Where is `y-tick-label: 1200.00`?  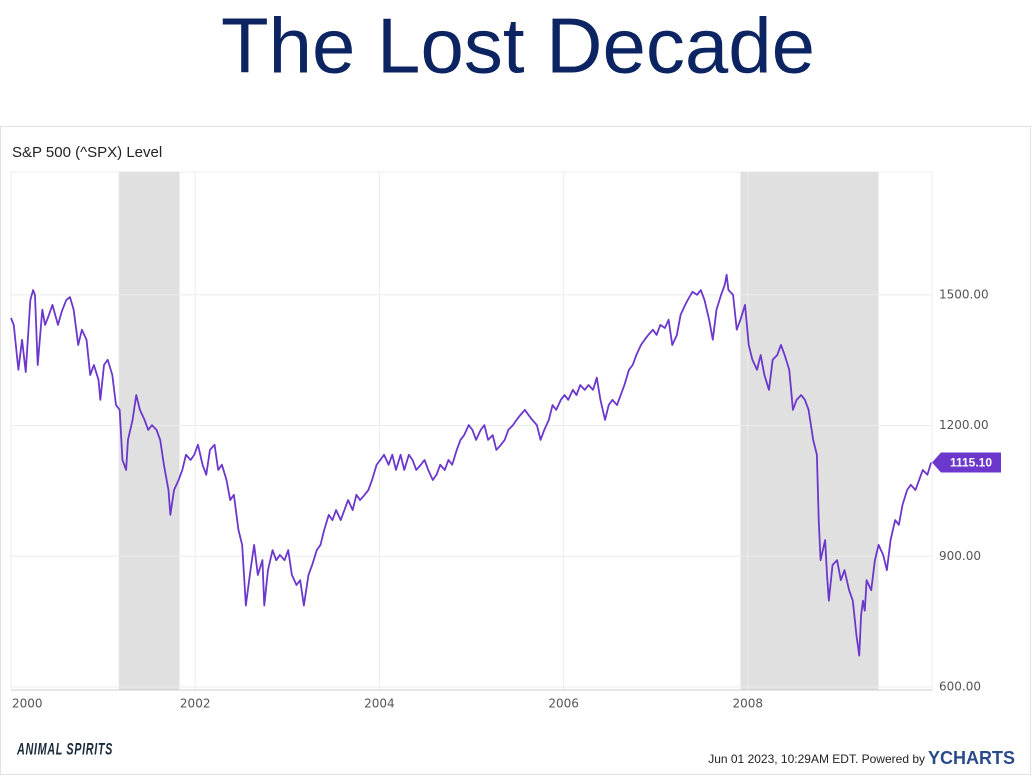
y-tick-label: 1200.00 is located at coordinates (964, 425).